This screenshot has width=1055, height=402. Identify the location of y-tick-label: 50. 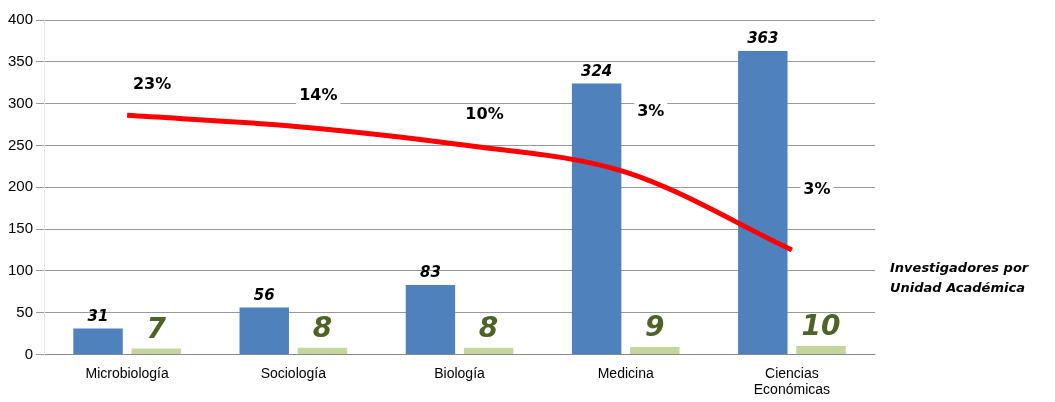
(25, 311).